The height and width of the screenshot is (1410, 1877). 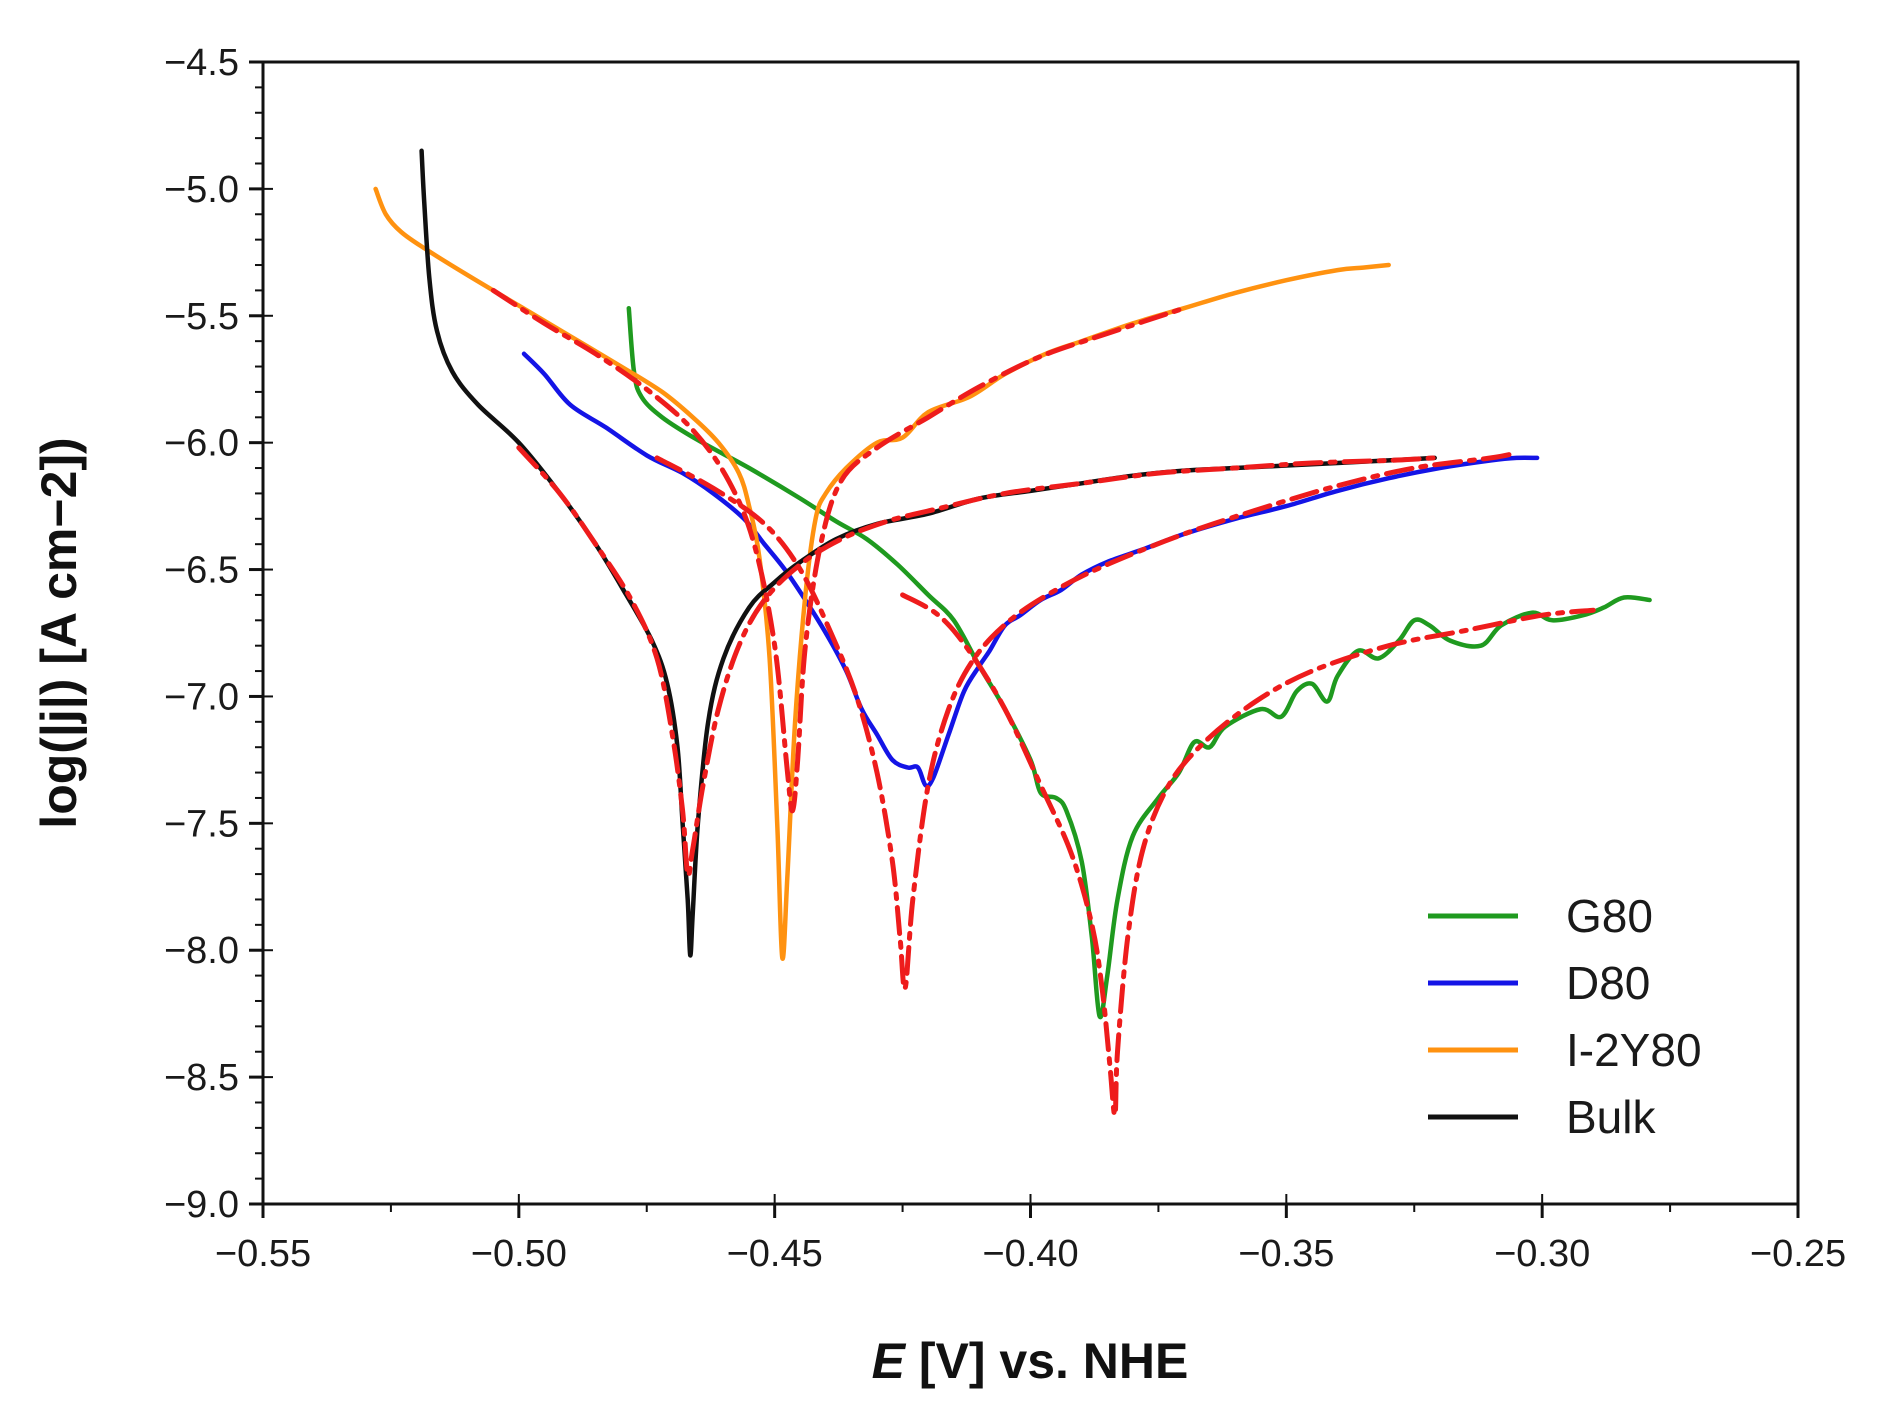 I want to click on y-tick-label: −5.0, so click(x=201, y=190).